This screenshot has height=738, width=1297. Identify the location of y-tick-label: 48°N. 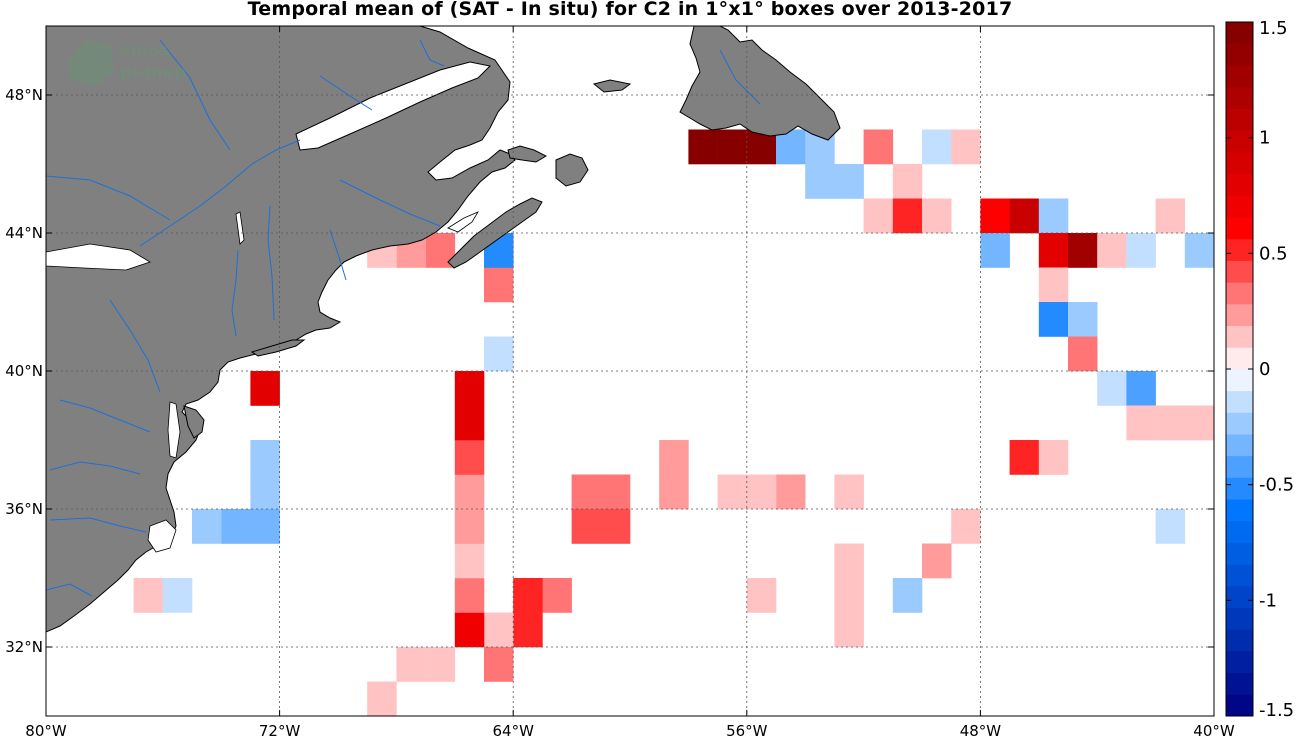
(24, 95).